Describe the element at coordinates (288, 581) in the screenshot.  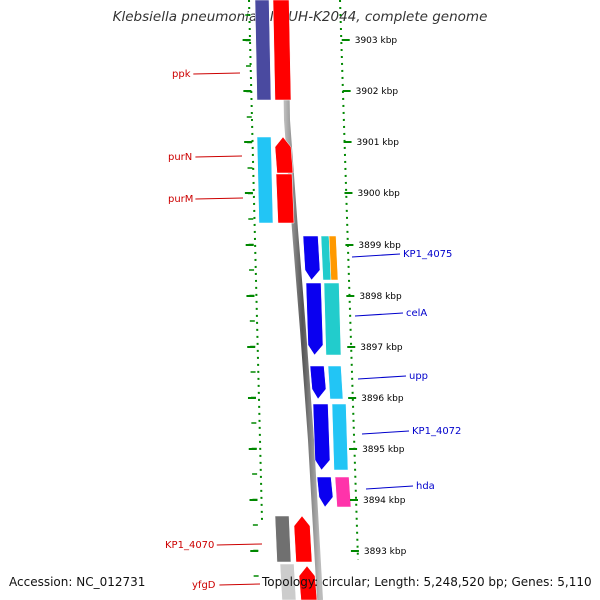
I see `gene-yfgD-cds` at that location.